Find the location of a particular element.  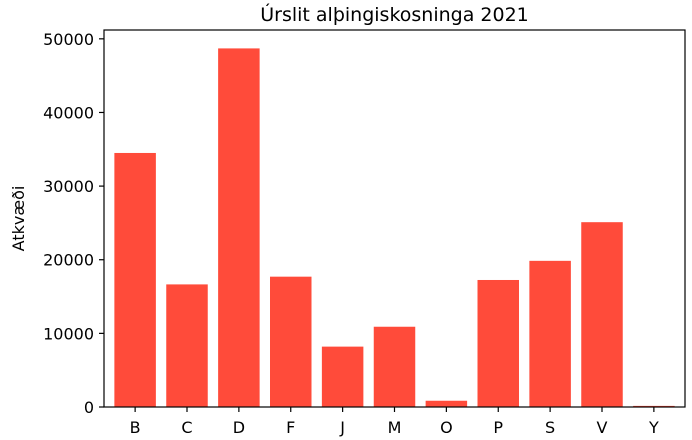

bar-F is located at coordinates (291, 341).